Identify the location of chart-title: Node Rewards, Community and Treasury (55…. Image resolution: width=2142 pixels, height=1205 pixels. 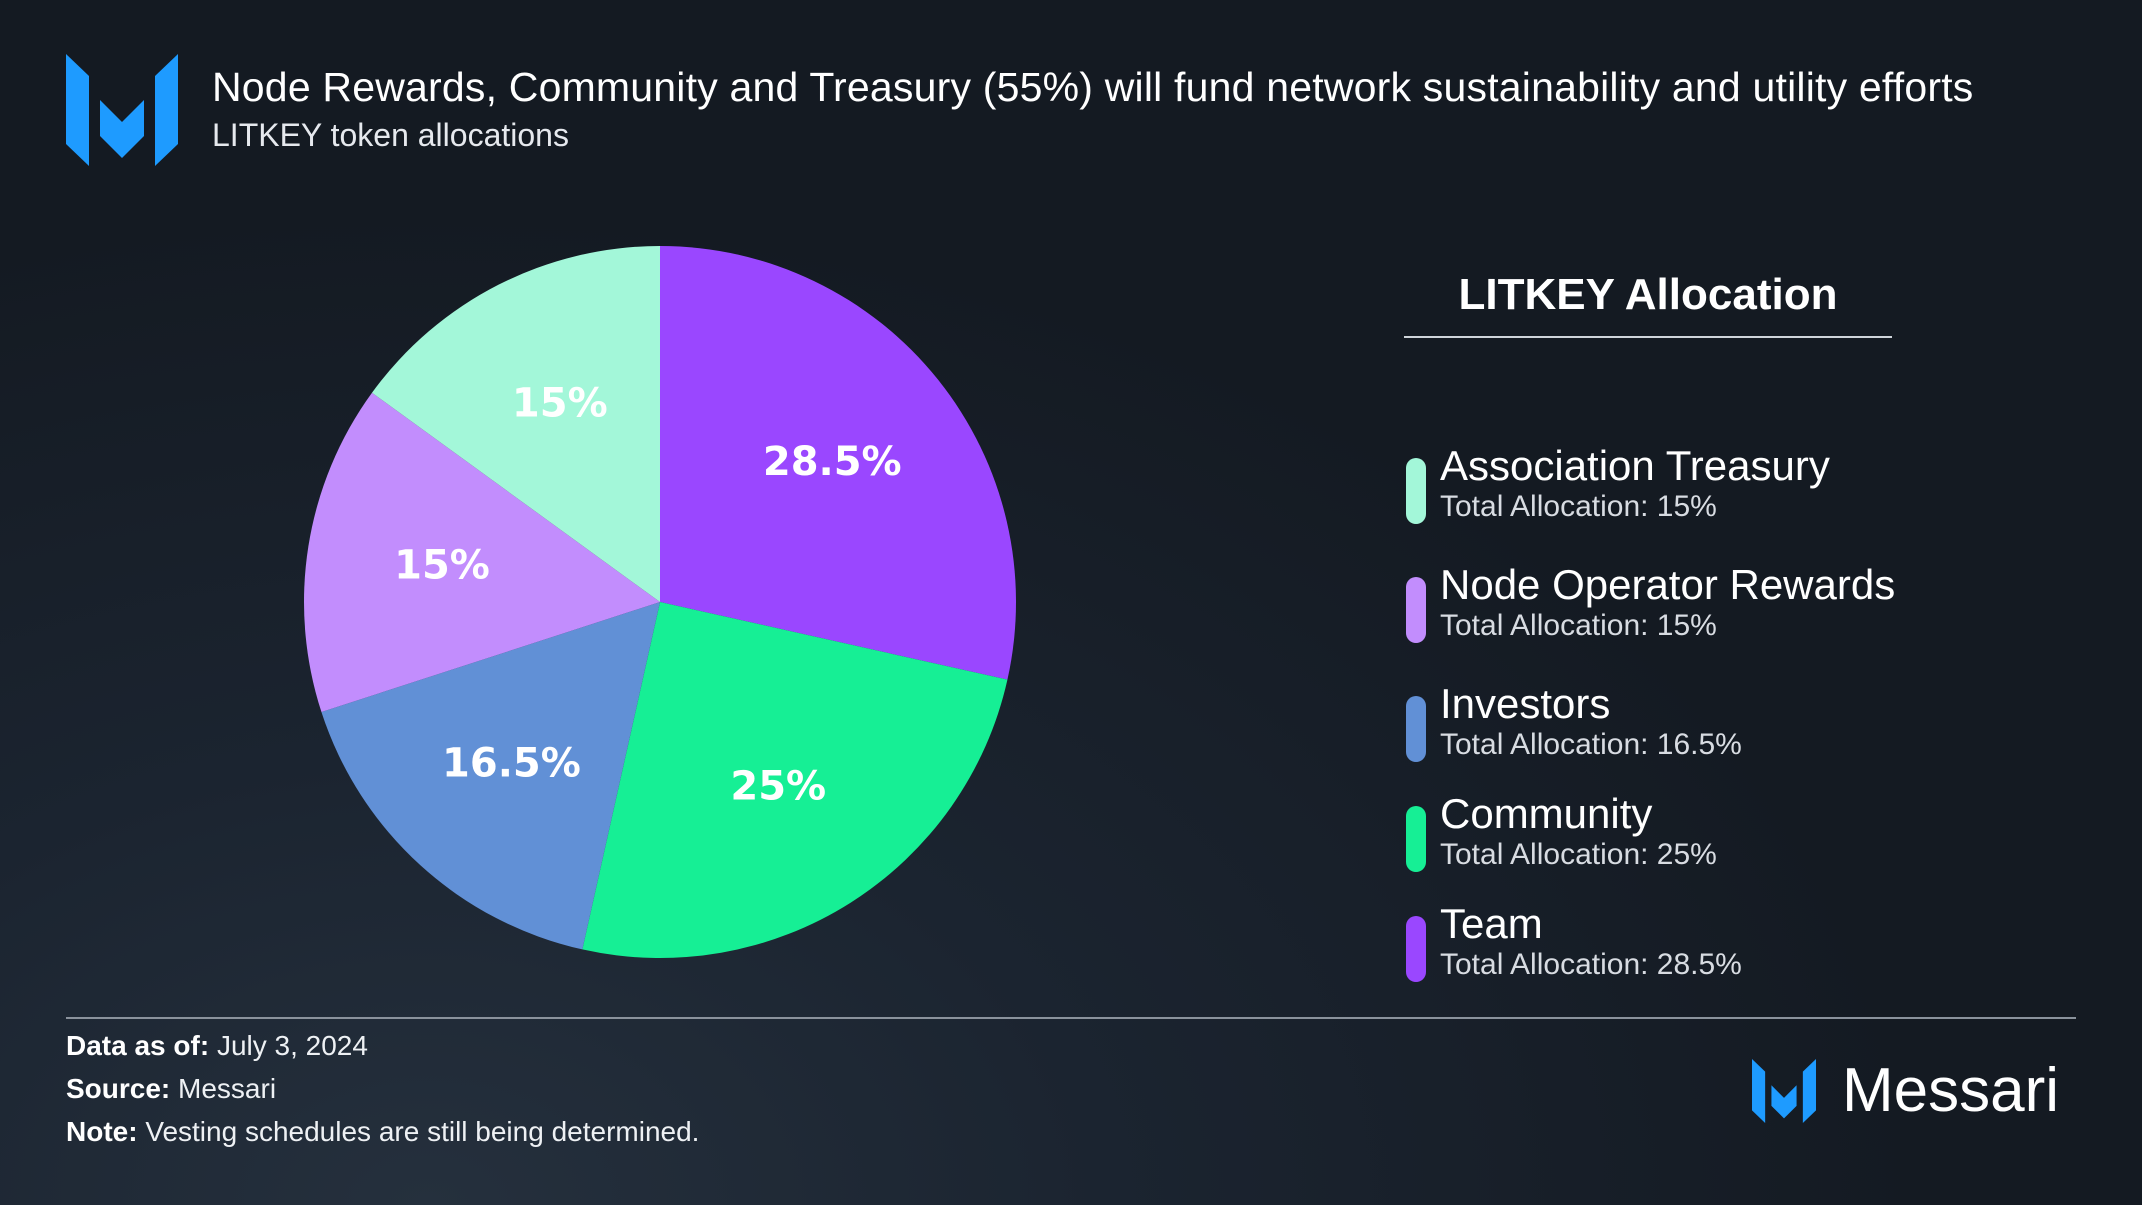
(1093, 87).